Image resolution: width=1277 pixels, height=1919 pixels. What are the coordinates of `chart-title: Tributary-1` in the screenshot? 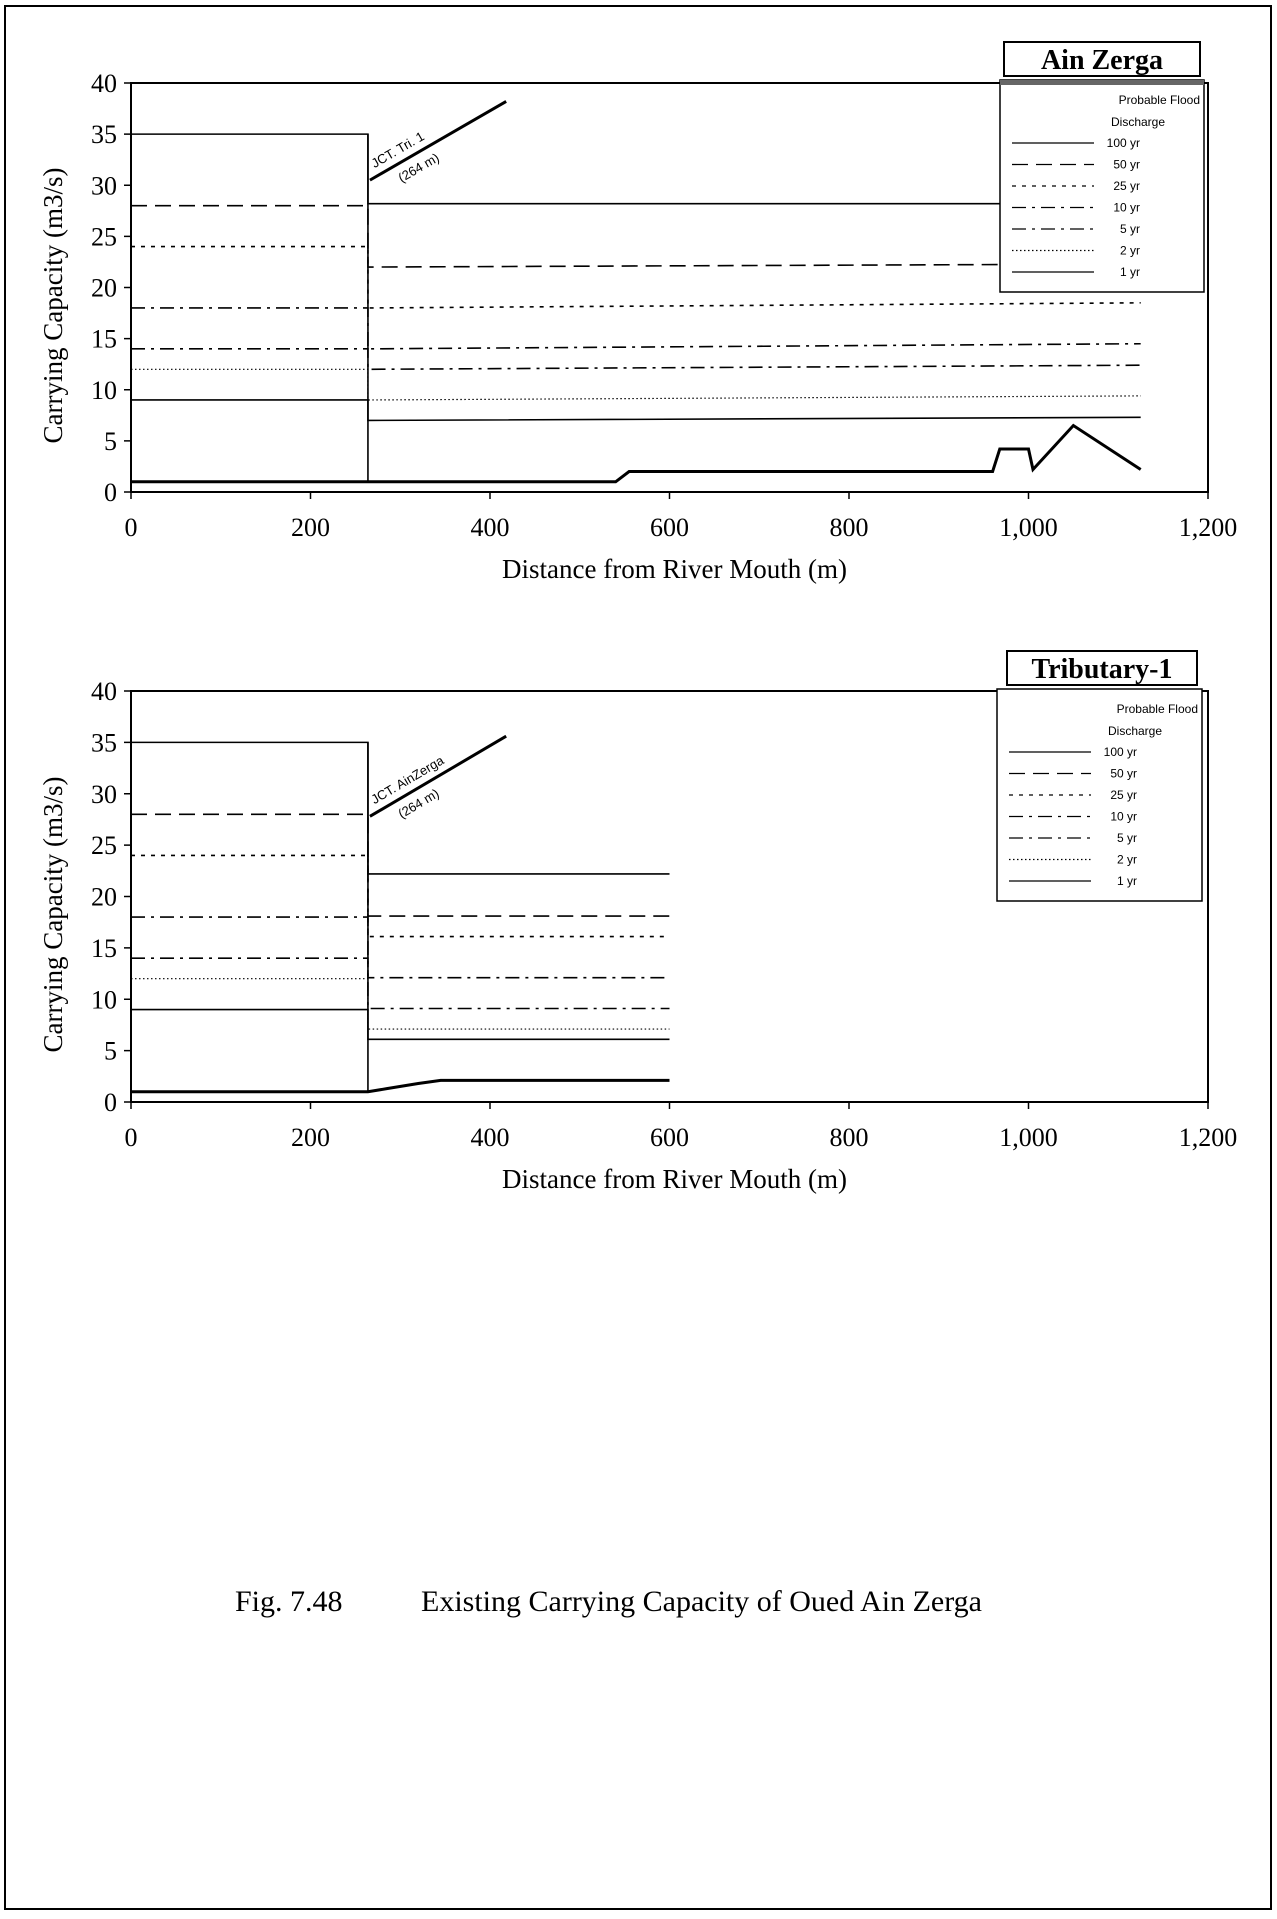 It's located at (1101, 669).